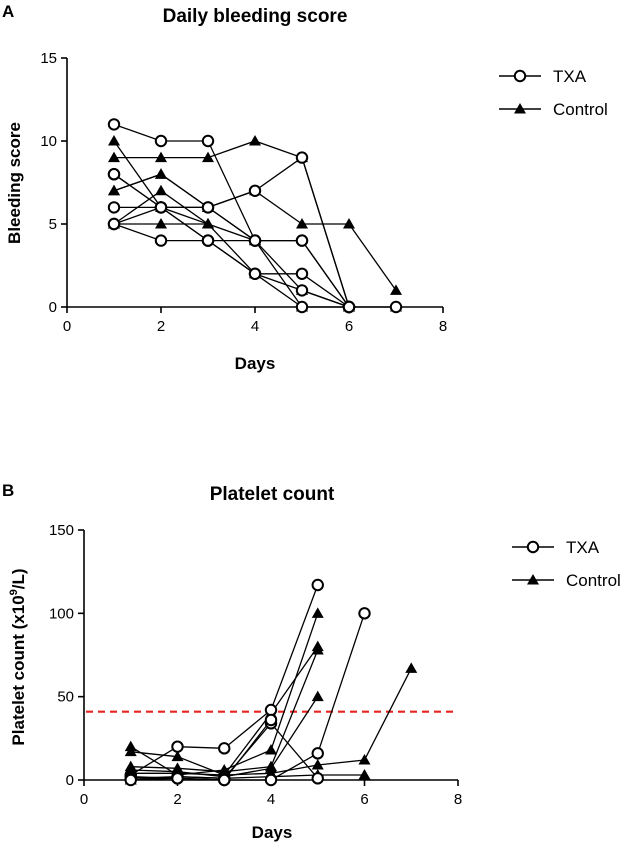  I want to click on chart-1-legend-1-control-marker, so click(533, 579).